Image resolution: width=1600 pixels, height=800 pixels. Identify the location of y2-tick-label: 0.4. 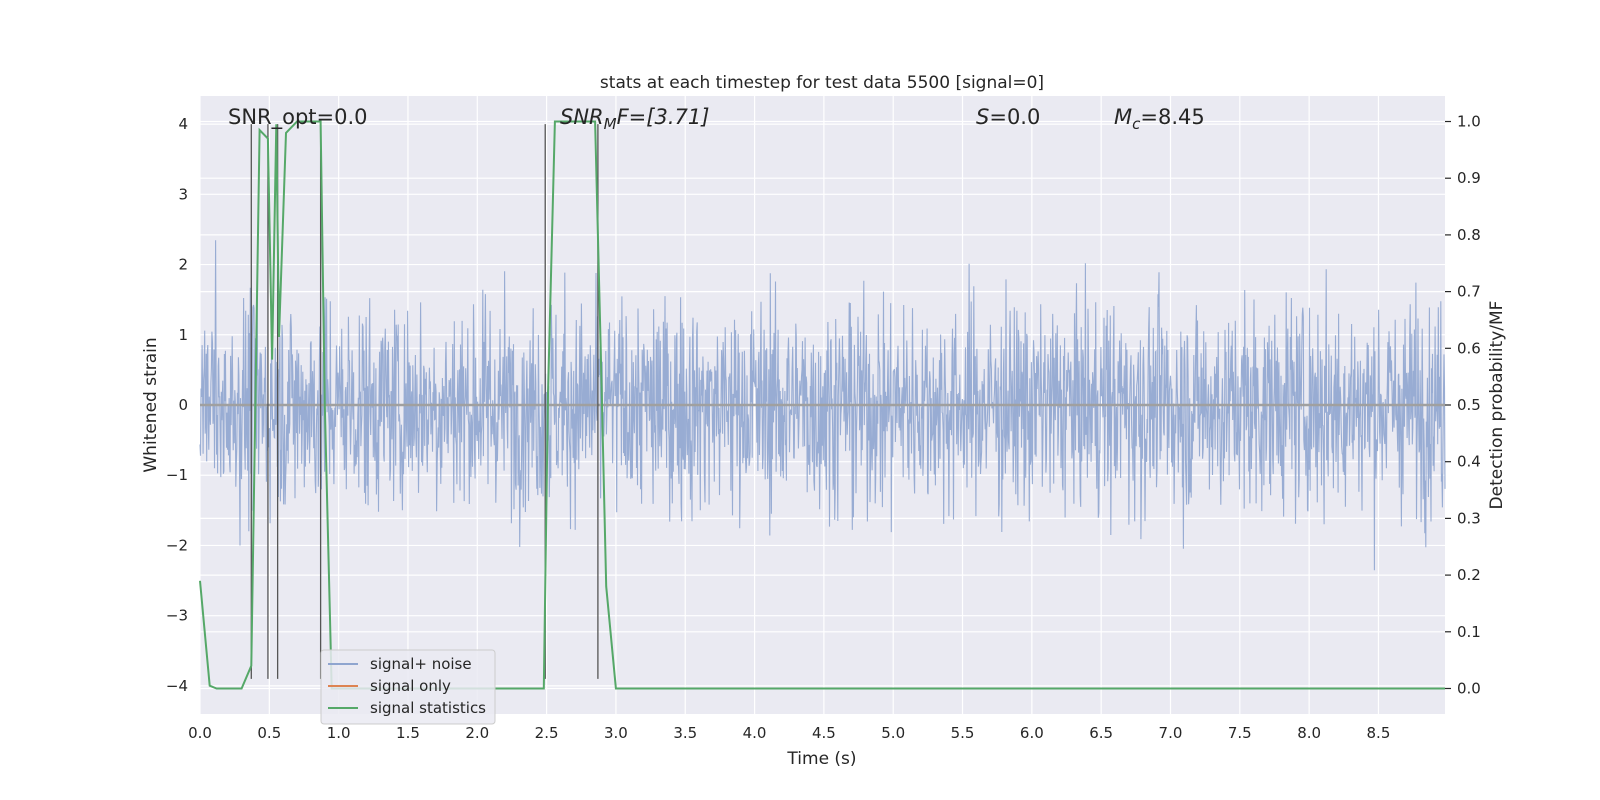
(1469, 462).